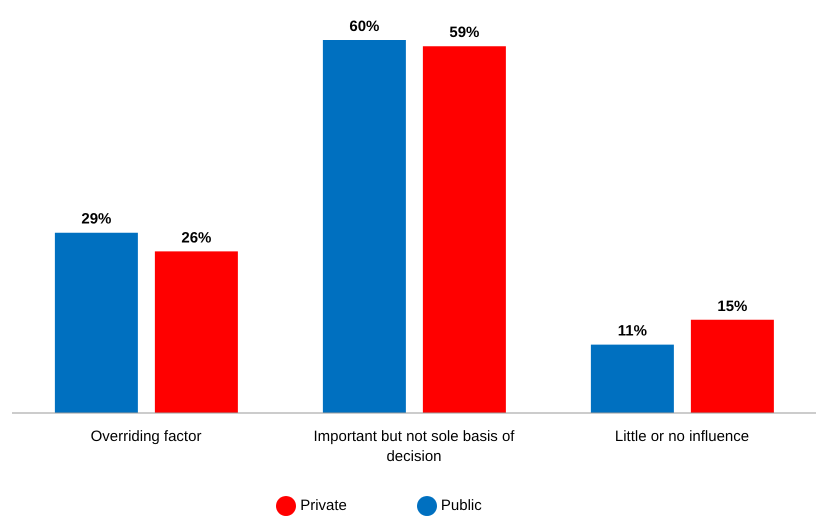 The height and width of the screenshot is (516, 822). I want to click on data-label: 29%, so click(96, 219).